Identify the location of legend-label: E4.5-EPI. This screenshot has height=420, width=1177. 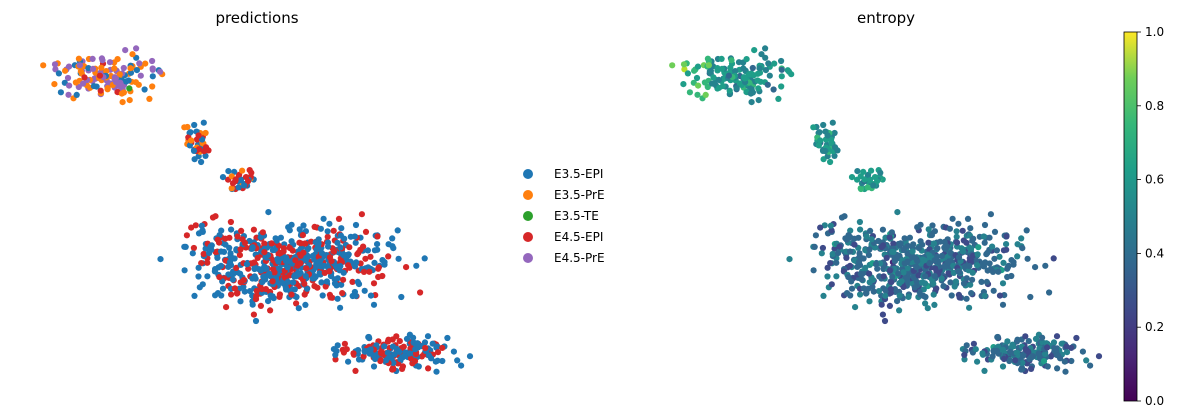
(578, 237).